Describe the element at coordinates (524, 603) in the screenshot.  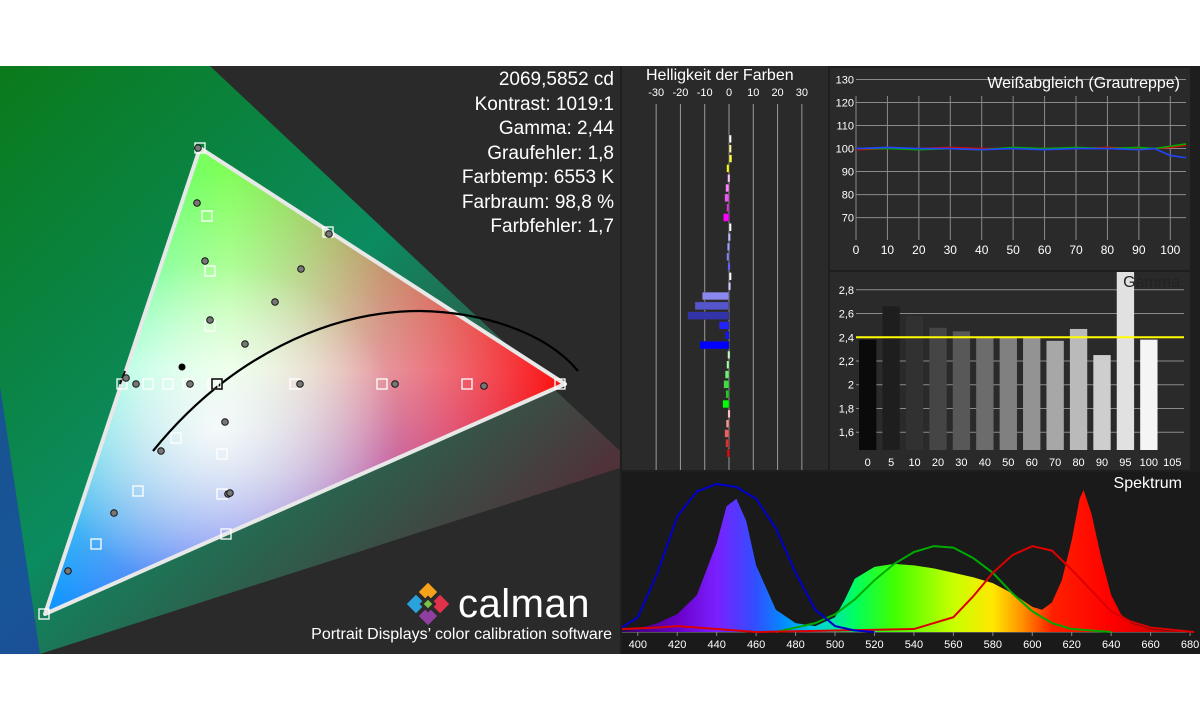
I see `calman-logo-text: calman` at that location.